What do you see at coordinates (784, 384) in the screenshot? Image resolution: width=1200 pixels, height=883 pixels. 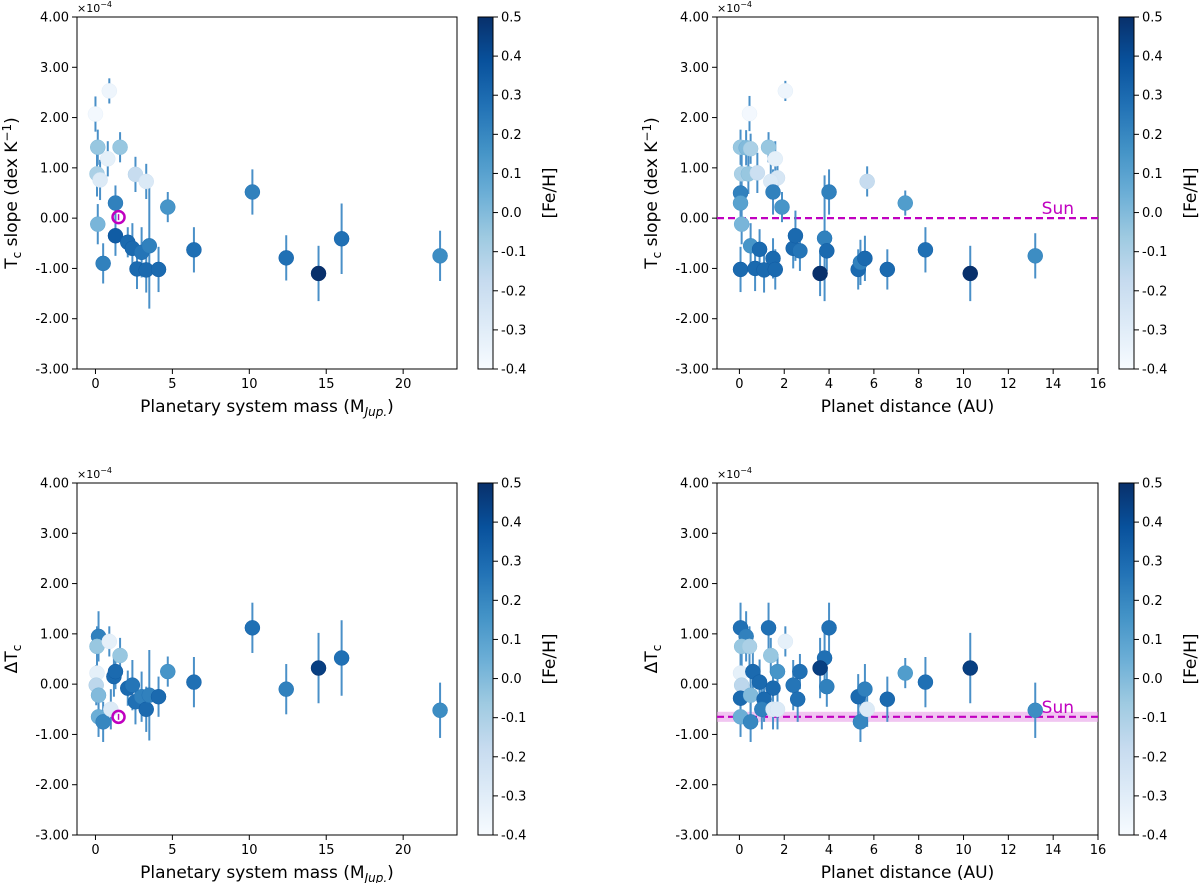 I see `x-tick-label: 2` at bounding box center [784, 384].